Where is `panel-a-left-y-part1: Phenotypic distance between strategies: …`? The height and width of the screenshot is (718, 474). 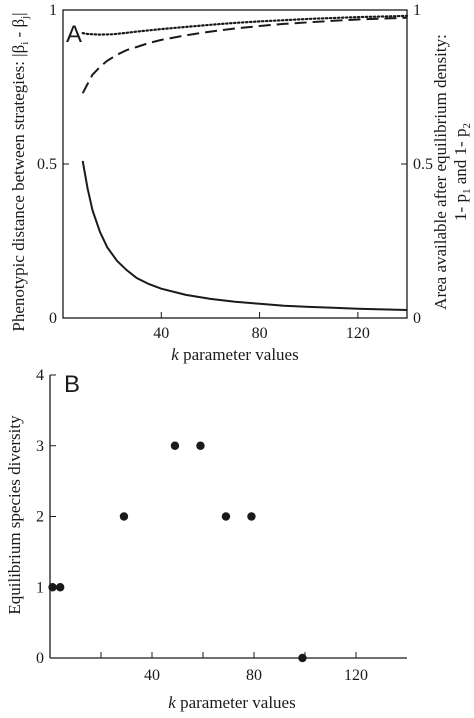 panel-a-left-y-part1: Phenotypic distance between strategies: … is located at coordinates (18, 188).